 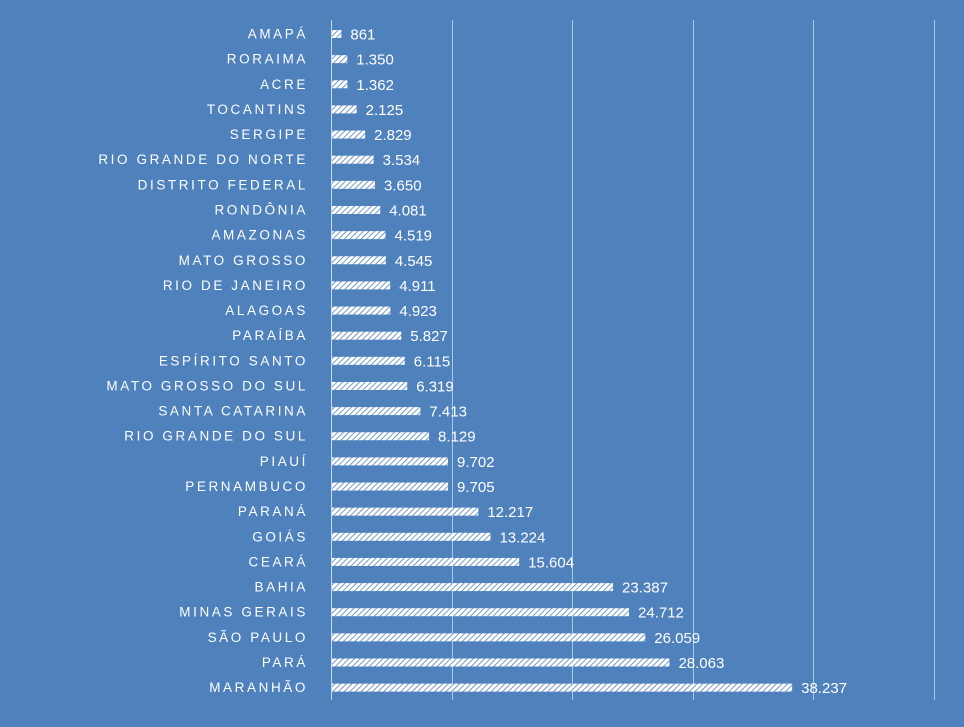 What do you see at coordinates (522, 537) in the screenshot?
I see `value-label: 13.224` at bounding box center [522, 537].